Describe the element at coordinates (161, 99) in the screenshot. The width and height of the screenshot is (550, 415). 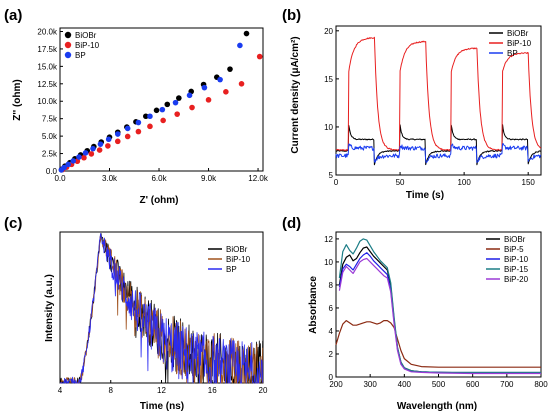
I see `panel-a-frame` at that location.